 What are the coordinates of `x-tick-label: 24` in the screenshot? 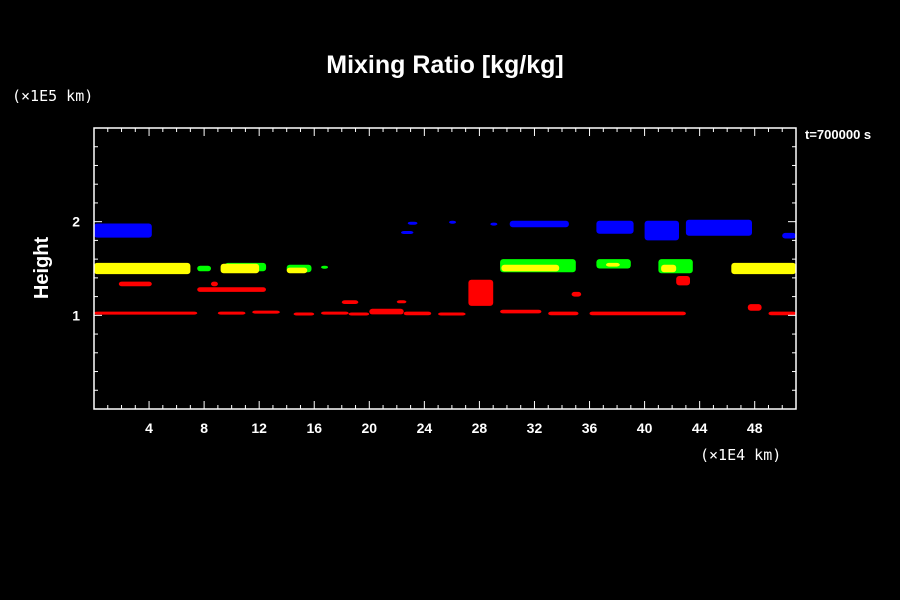 It's located at (425, 428).